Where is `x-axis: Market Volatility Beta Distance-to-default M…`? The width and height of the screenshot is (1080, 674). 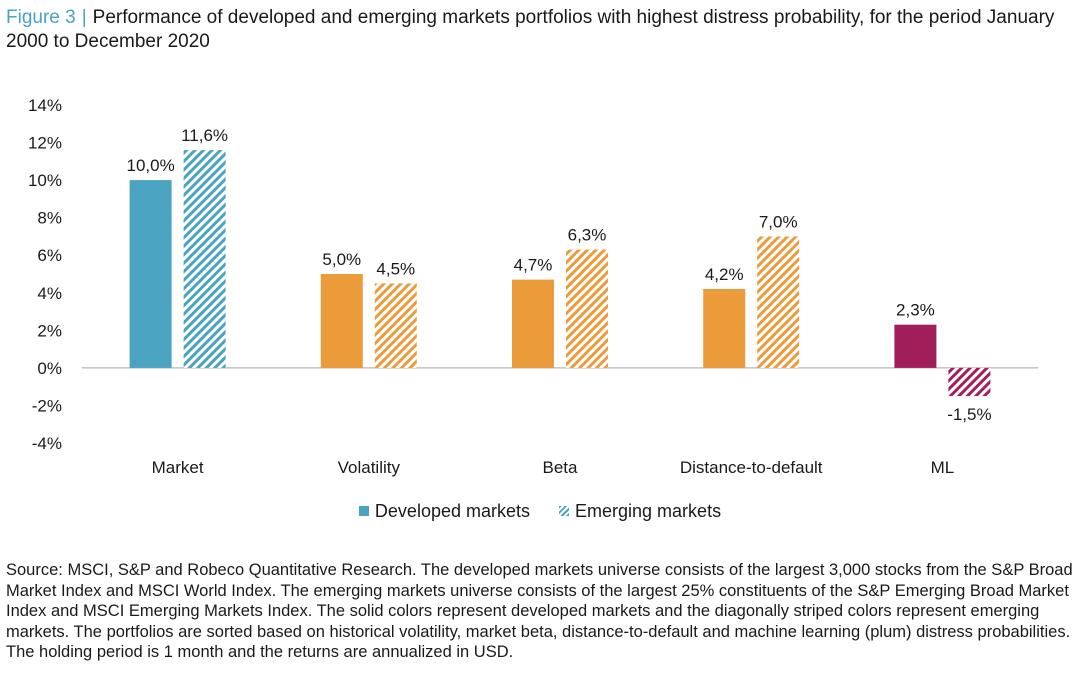
x-axis: Market Volatility Beta Distance-to-default M… is located at coordinates (553, 467).